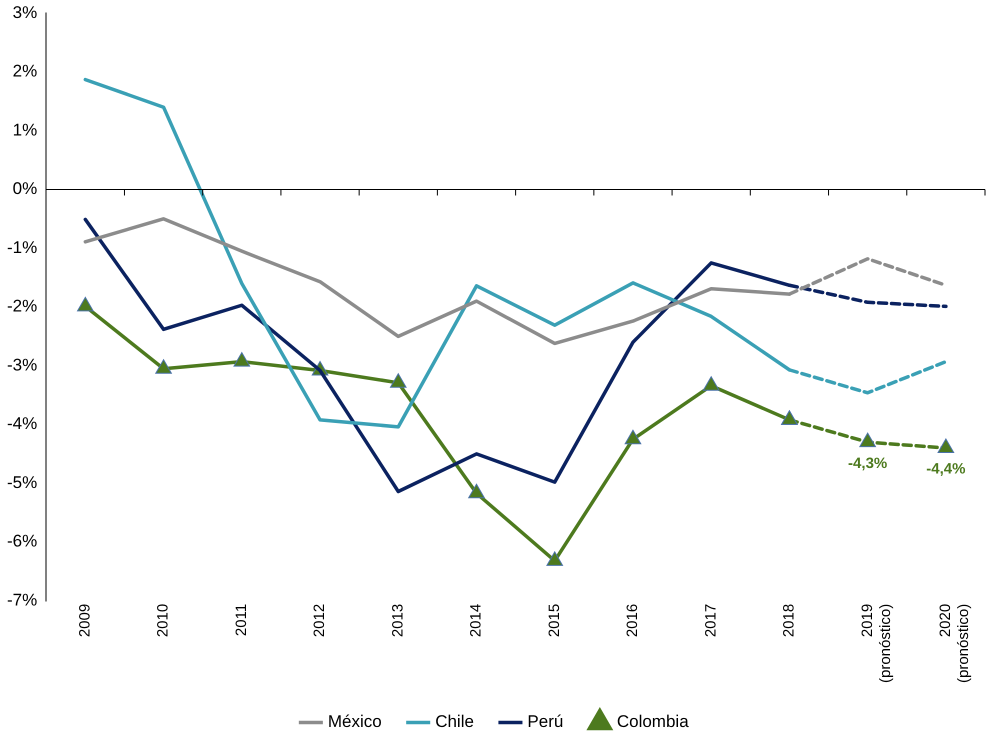 The width and height of the screenshot is (995, 741). Describe the element at coordinates (868, 463) in the screenshot. I see `data-label: -4,3%` at that location.